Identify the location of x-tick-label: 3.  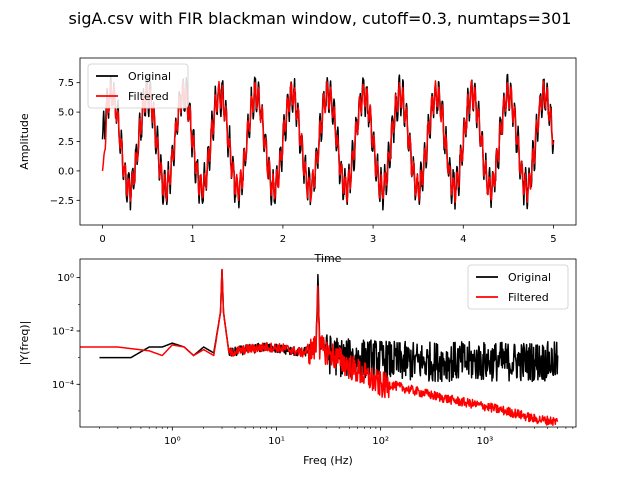
(373, 239).